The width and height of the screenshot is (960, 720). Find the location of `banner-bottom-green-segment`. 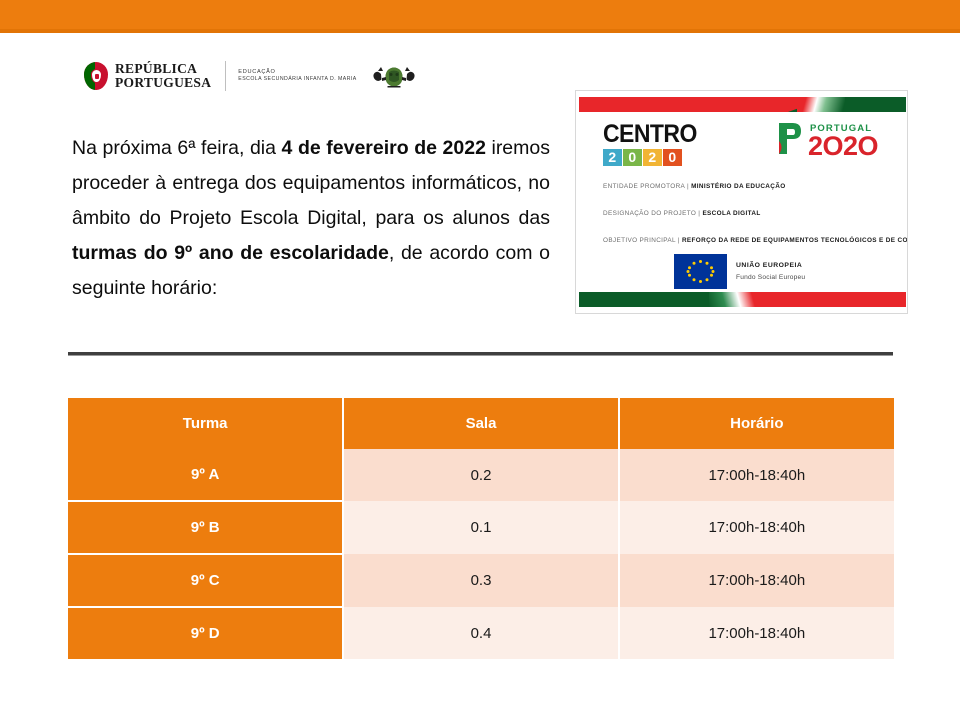

banner-bottom-green-segment is located at coordinates (654, 299).